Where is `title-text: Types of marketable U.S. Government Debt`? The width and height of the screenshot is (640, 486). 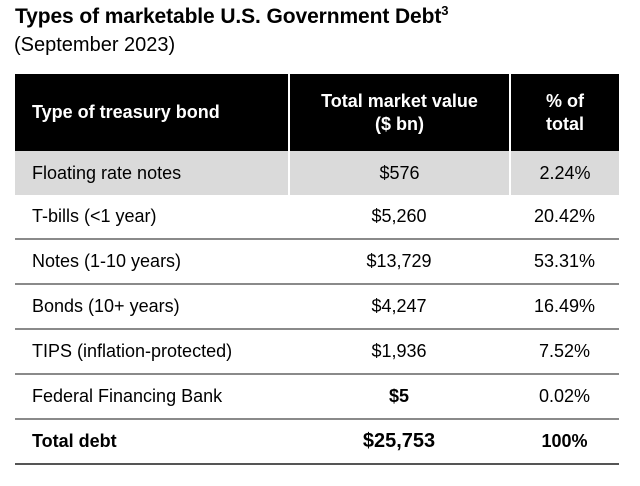
title-text: Types of marketable U.S. Government Debt is located at coordinates (228, 16).